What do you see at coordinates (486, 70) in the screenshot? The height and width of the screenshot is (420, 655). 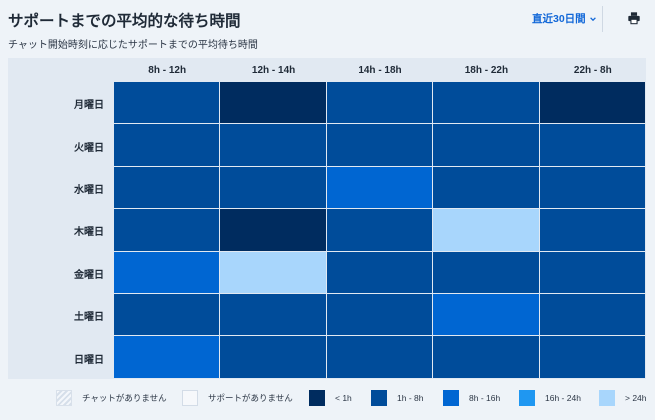 I see `column-label: 18h - 22h` at bounding box center [486, 70].